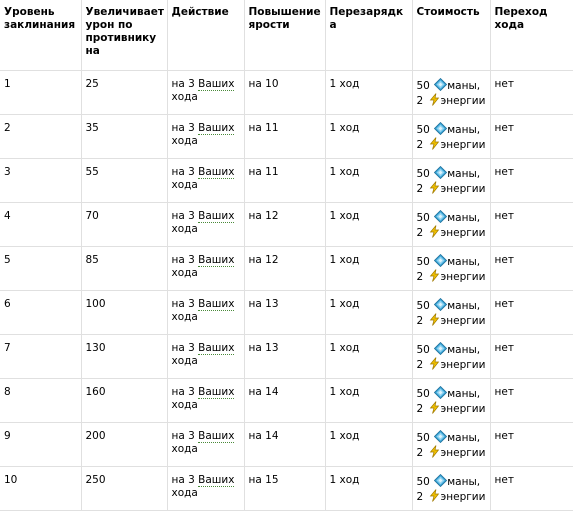 Image resolution: width=573 pixels, height=511 pixels. What do you see at coordinates (284, 444) in the screenshot?
I see `cell-rage: на 14` at bounding box center [284, 444].